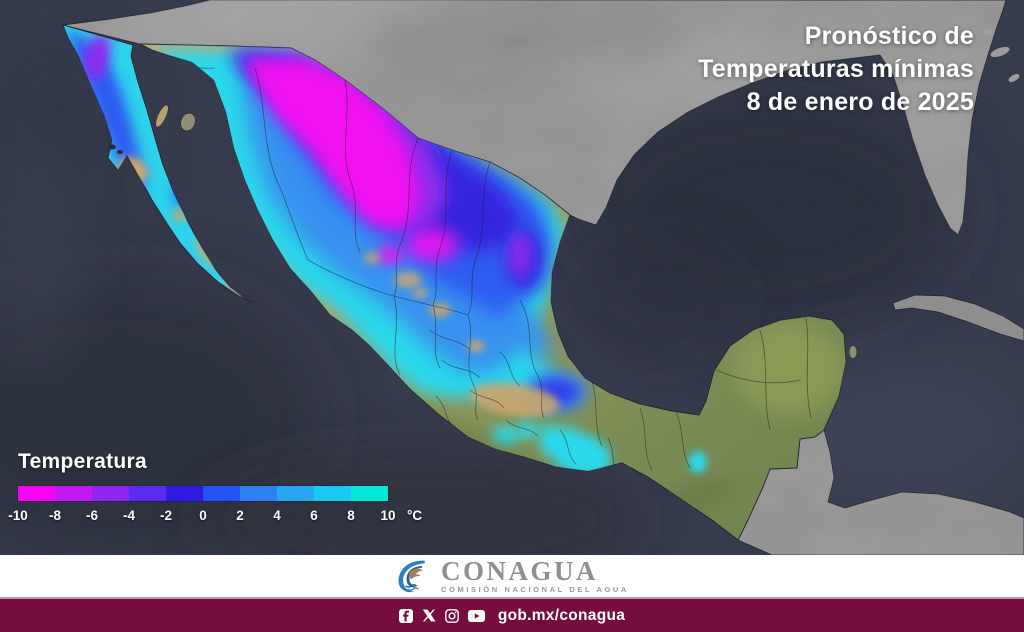 Image resolution: width=1024 pixels, height=632 pixels. What do you see at coordinates (166, 515) in the screenshot?
I see `legend-tick: -2` at bounding box center [166, 515].